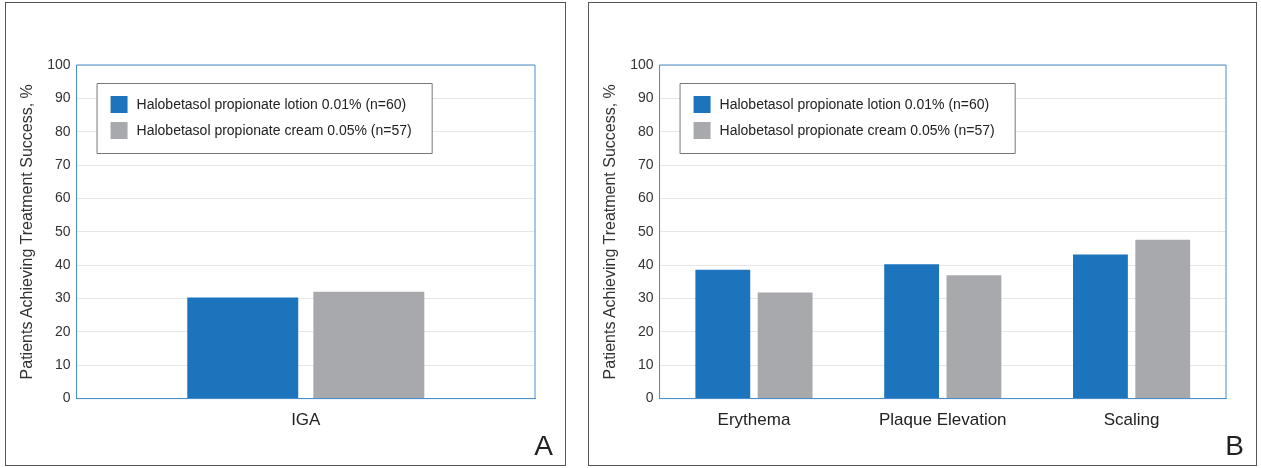 The width and height of the screenshot is (1261, 468). Describe the element at coordinates (942, 420) in the screenshot. I see `x-tick-label: Plaque Elevation` at that location.